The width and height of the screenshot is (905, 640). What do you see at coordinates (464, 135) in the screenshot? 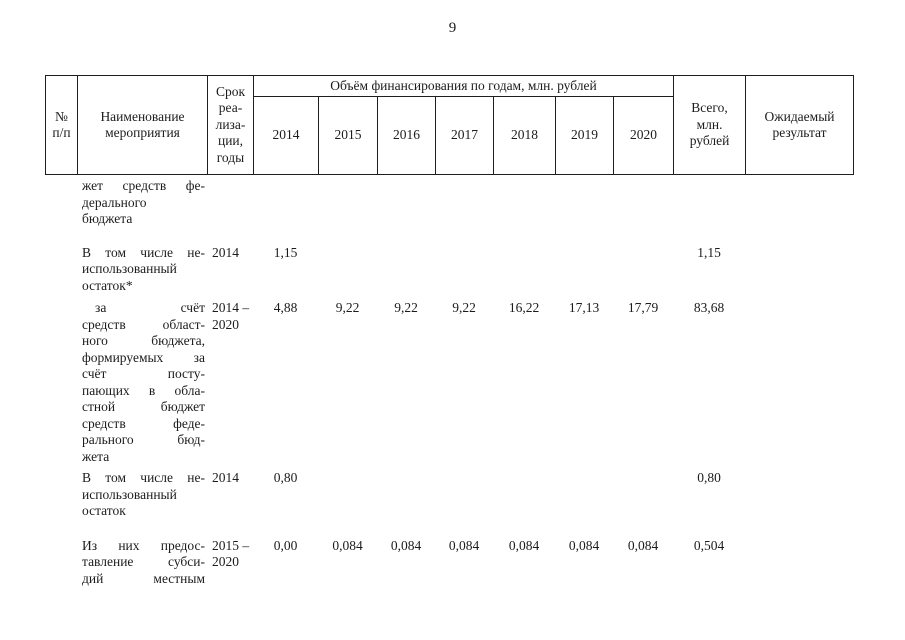
I see `header-col-year: 2017` at bounding box center [464, 135].